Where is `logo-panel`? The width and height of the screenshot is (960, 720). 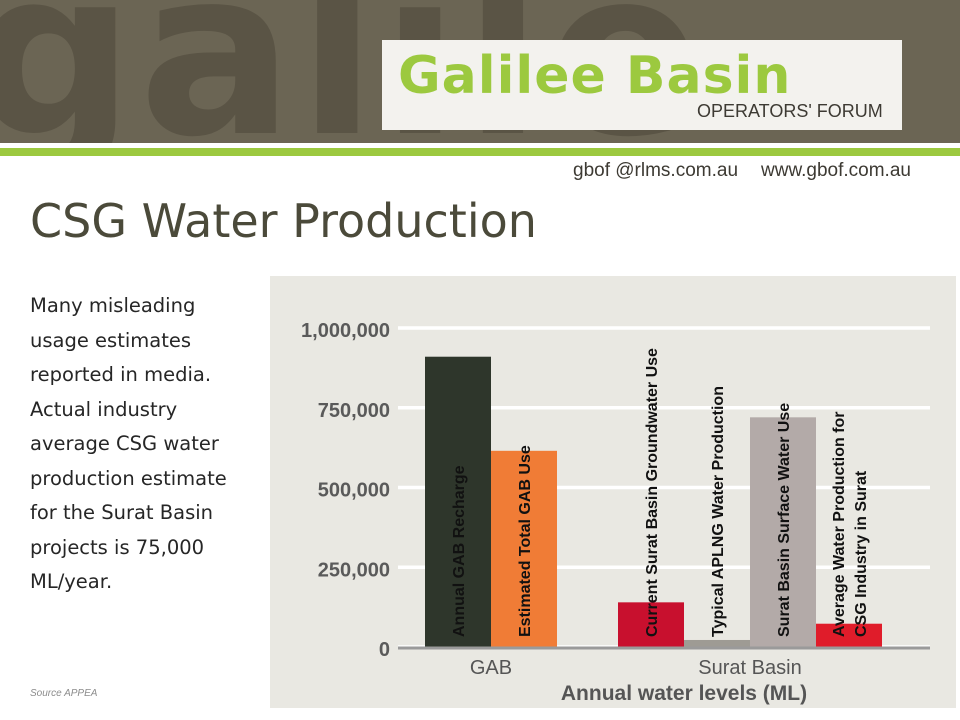
logo-panel is located at coordinates (642, 85).